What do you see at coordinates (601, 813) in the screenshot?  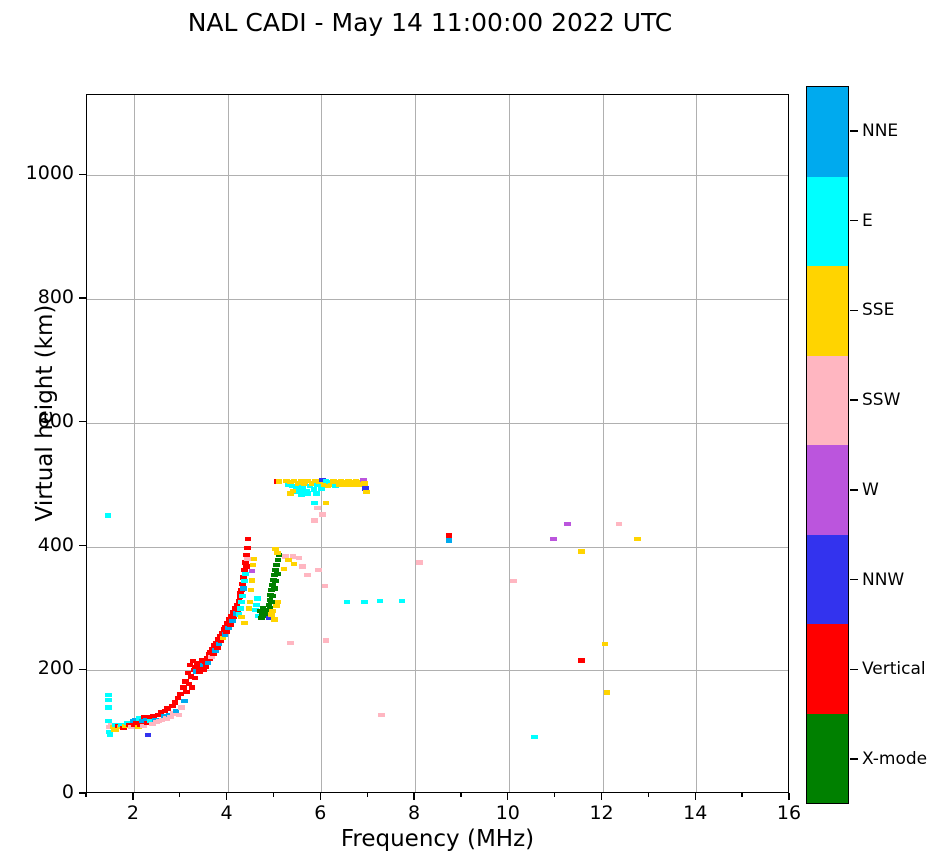 I see `x-tick-label: 12` at bounding box center [601, 813].